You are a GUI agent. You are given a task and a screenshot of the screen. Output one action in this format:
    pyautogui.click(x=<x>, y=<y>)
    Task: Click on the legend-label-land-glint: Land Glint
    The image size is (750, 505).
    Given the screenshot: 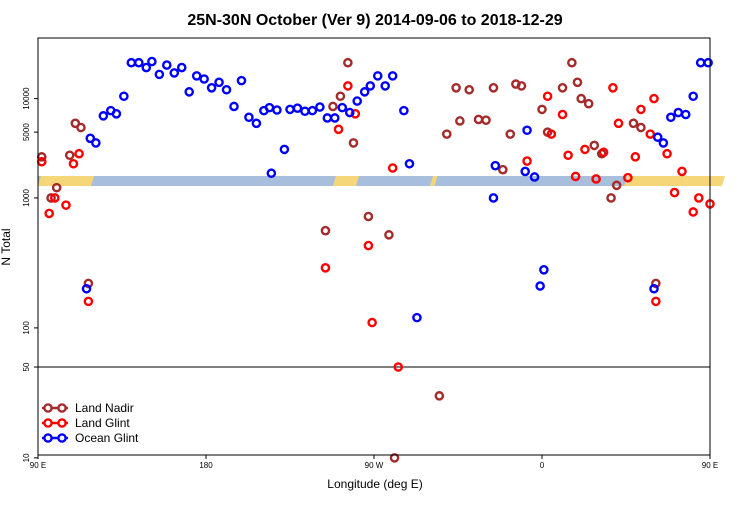 What is the action you would take?
    pyautogui.click(x=102, y=423)
    